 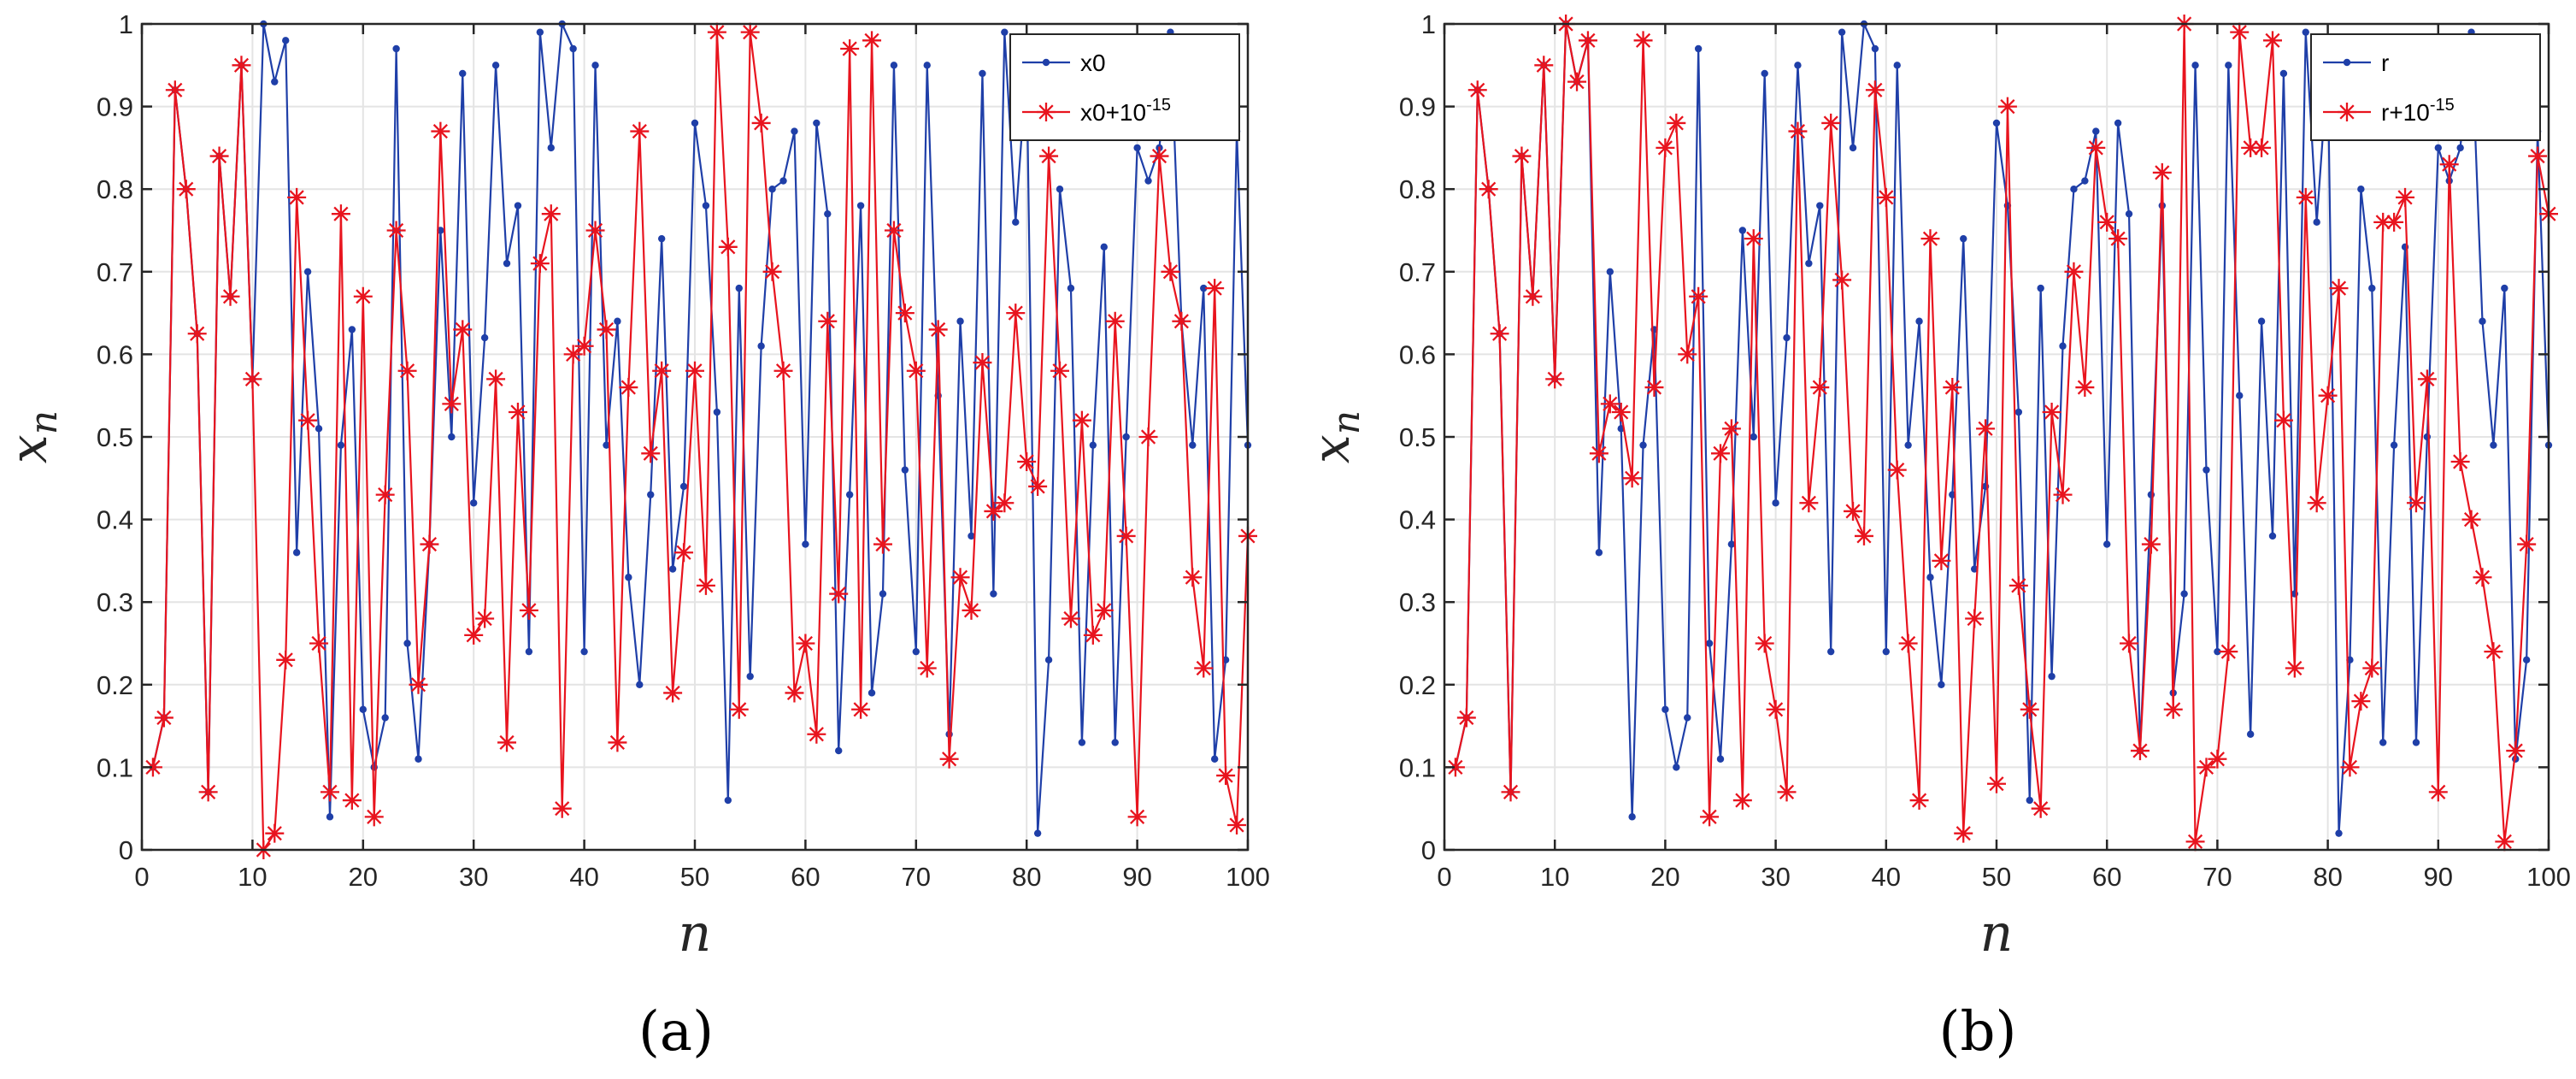 I want to click on x-tick-label: 60, so click(x=805, y=877).